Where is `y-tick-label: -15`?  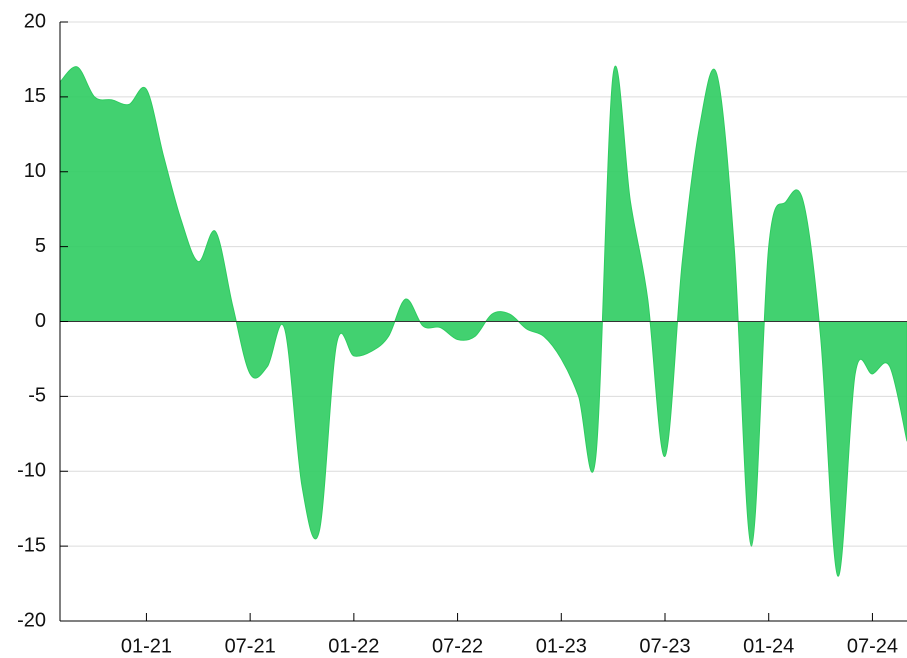 y-tick-label: -15 is located at coordinates (31, 545).